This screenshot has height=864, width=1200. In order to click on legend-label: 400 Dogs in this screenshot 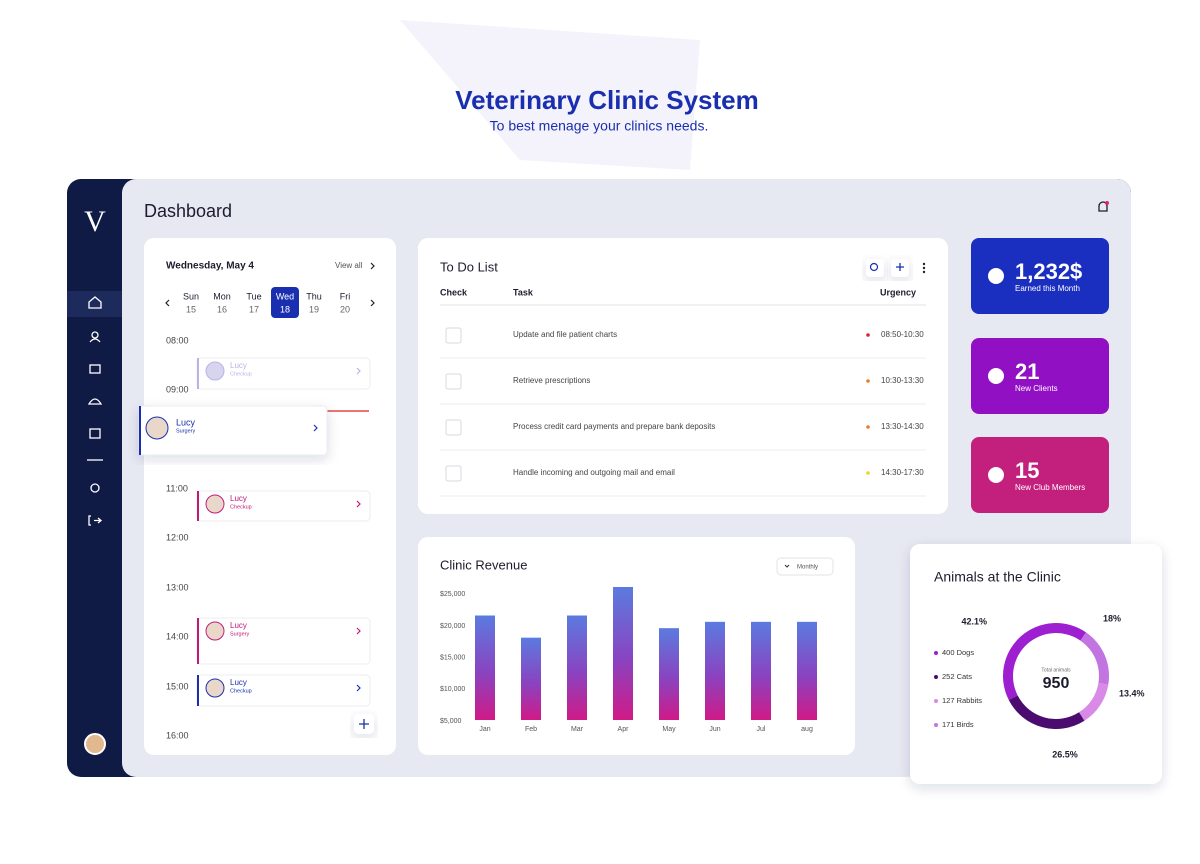, I will do `click(958, 652)`.